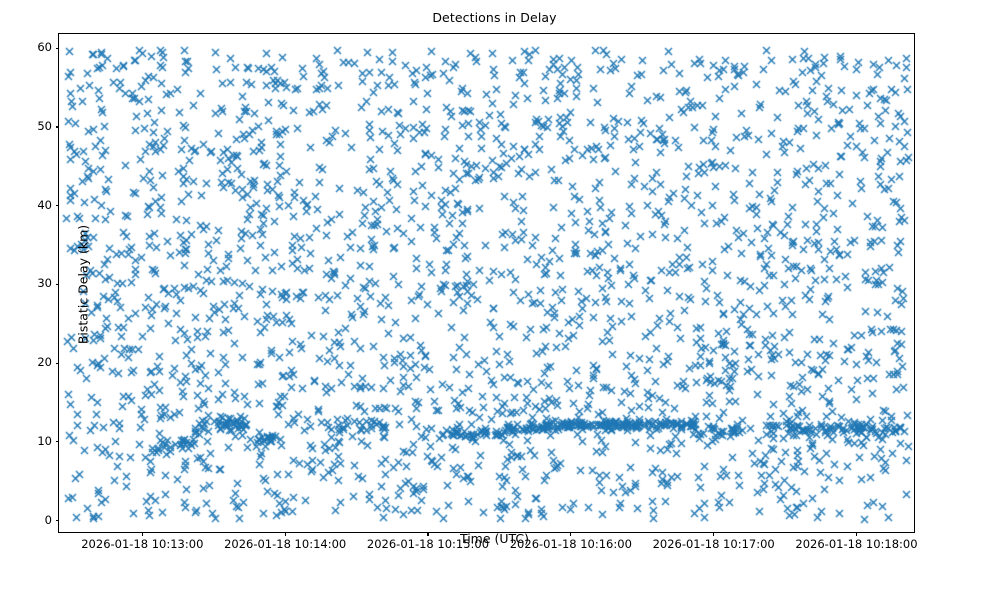 The image size is (989, 590). What do you see at coordinates (428, 544) in the screenshot?
I see `x-tick-label: 2026-01-18 10:15:00` at bounding box center [428, 544].